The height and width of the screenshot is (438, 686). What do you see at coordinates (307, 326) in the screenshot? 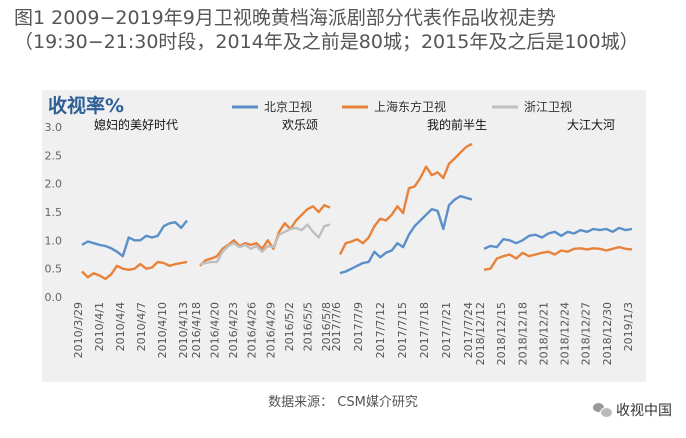
I see `x-tick-label: 2016/5/5` at bounding box center [307, 326].